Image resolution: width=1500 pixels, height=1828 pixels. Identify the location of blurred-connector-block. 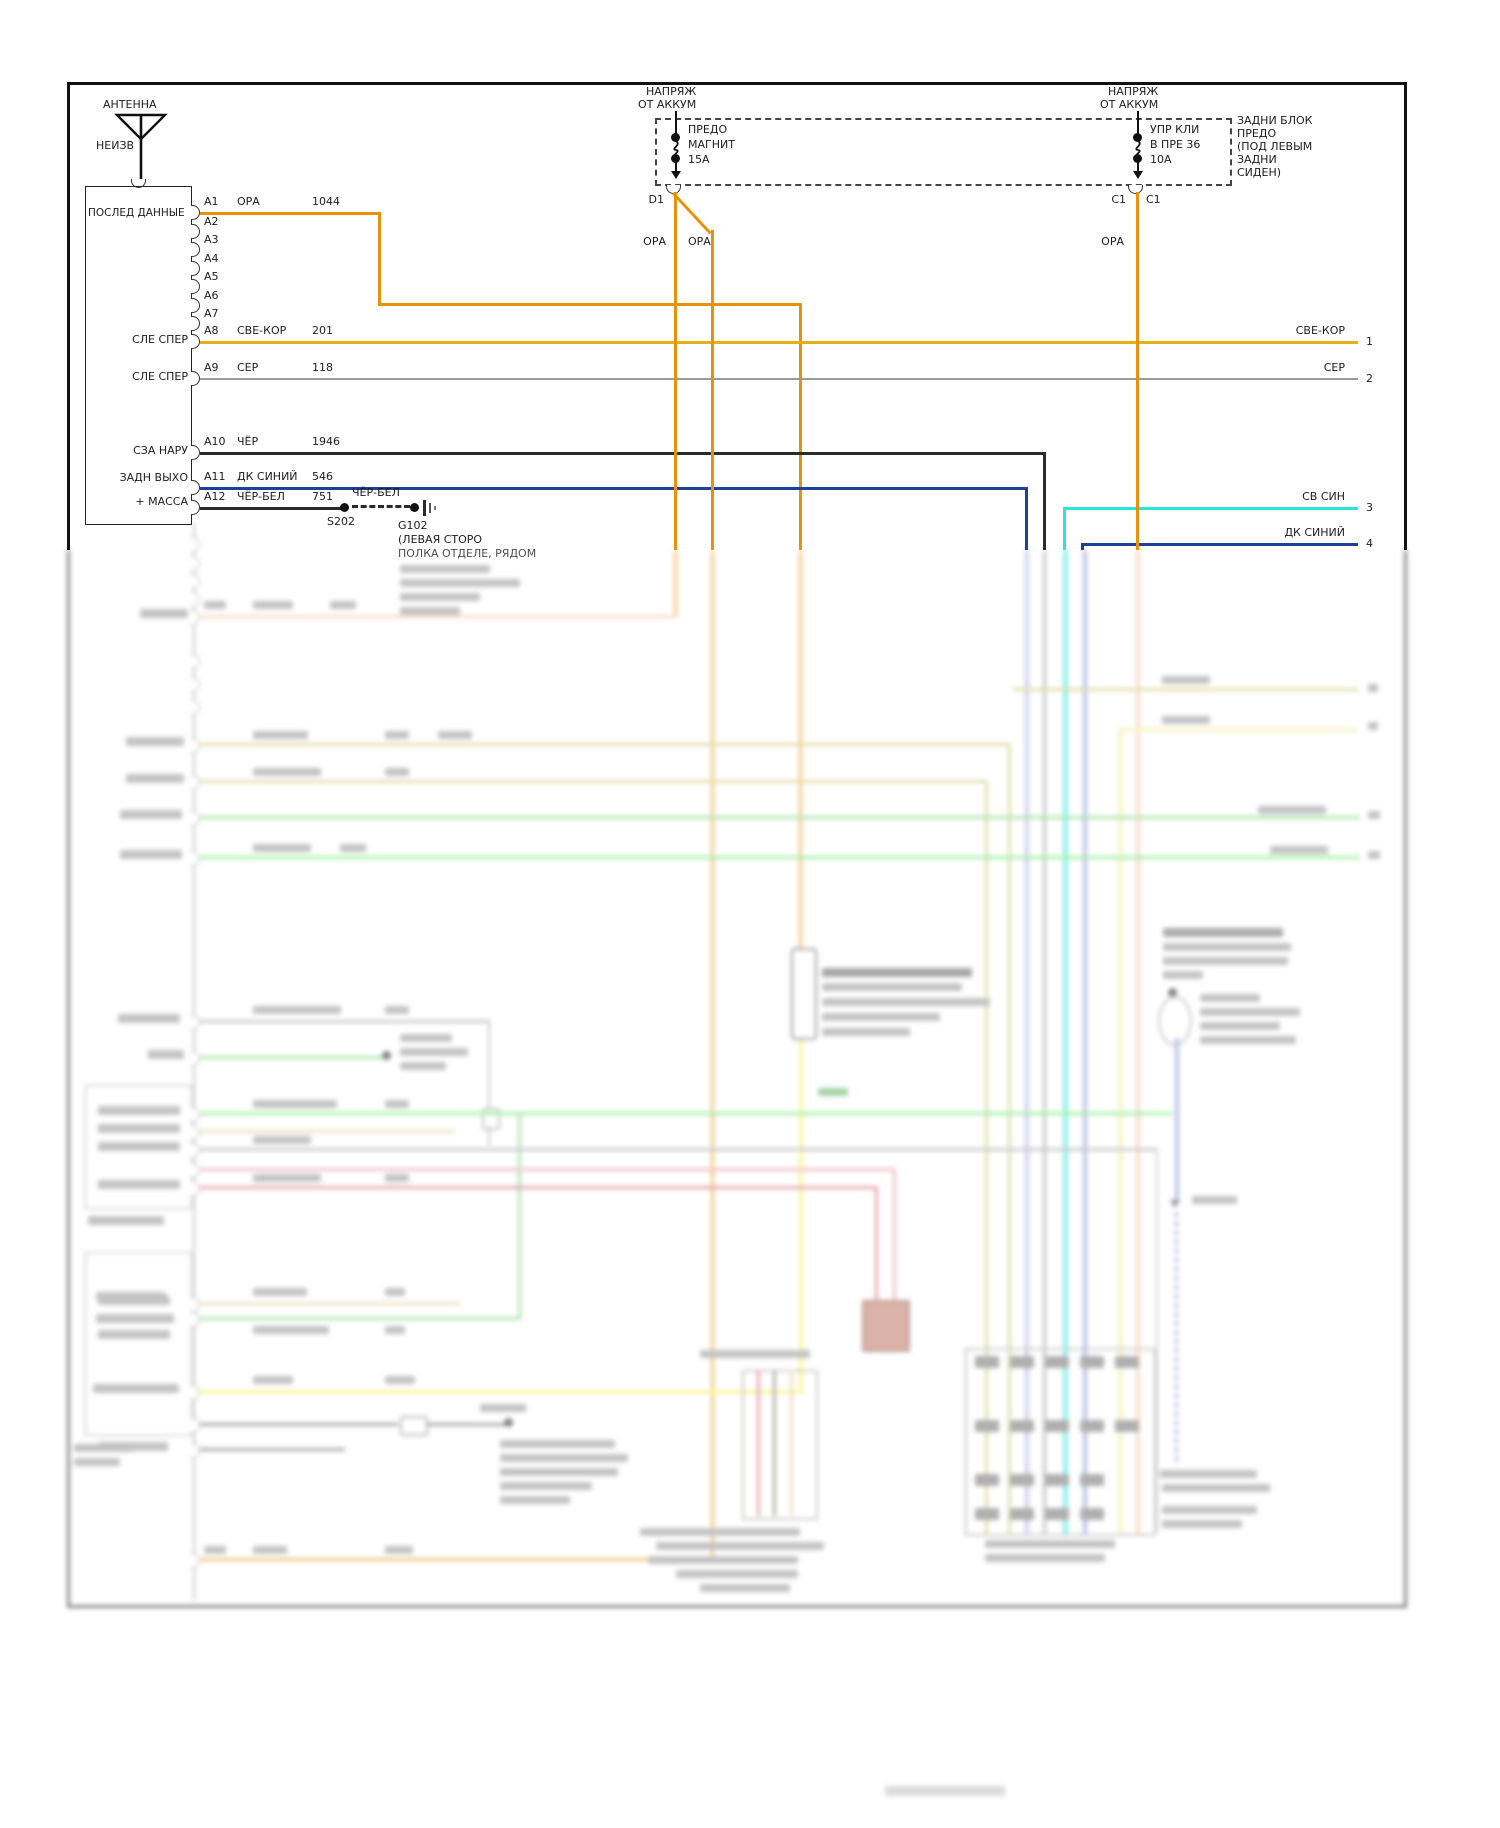
(886, 1326).